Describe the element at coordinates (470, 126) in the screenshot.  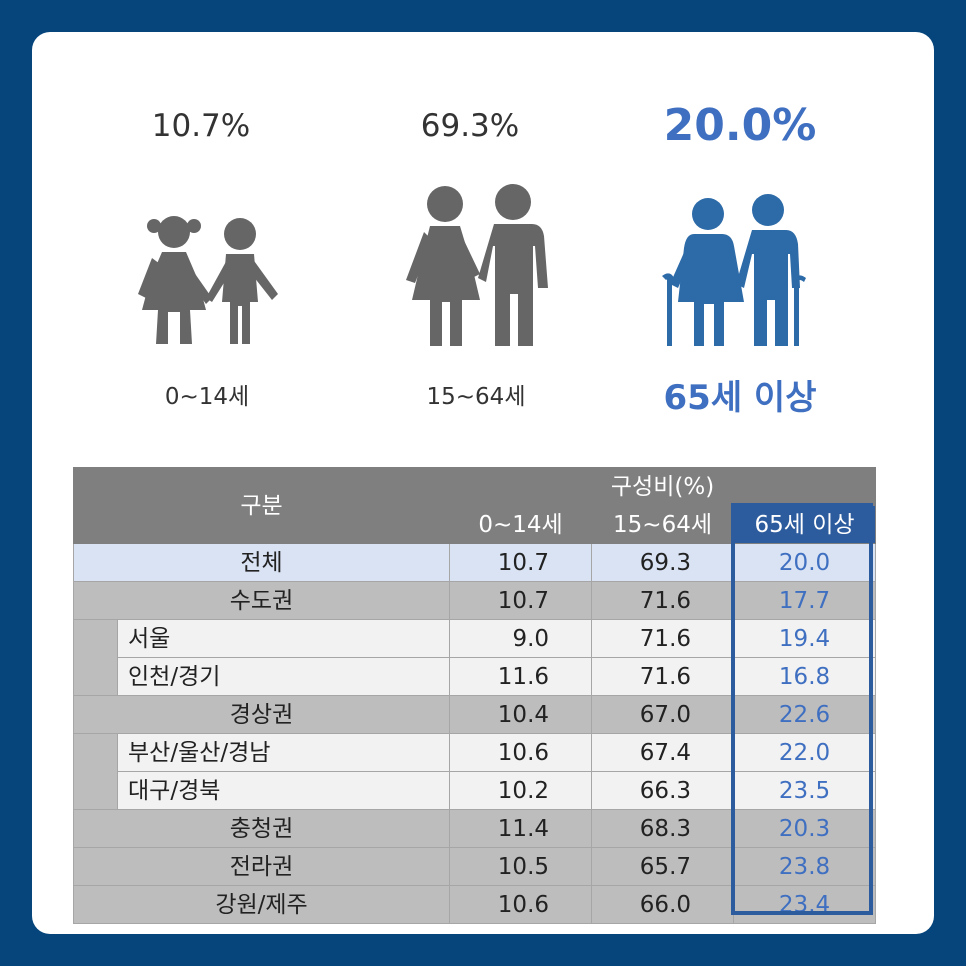
I see `working-age-percent: 69.3%` at that location.